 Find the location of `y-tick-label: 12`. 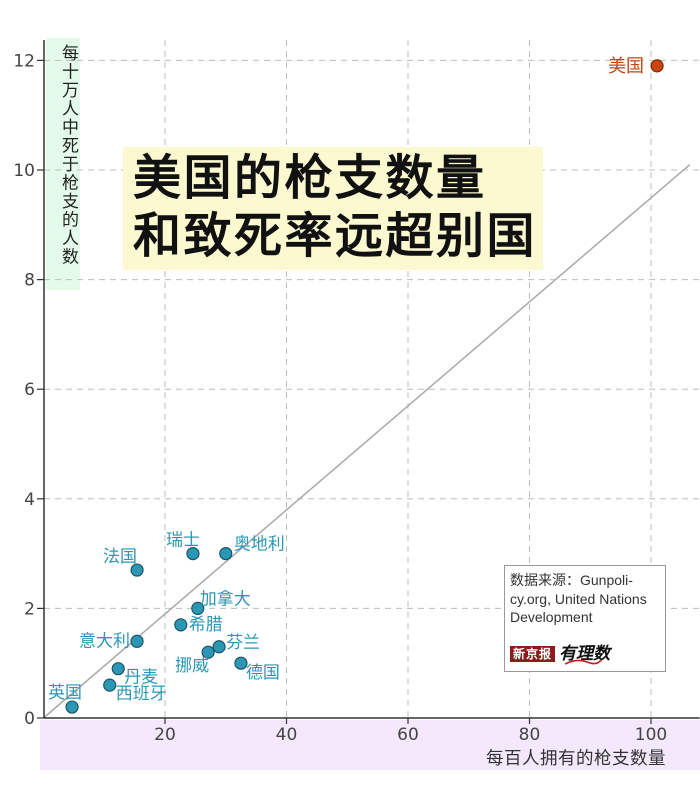

y-tick-label: 12 is located at coordinates (24, 61).